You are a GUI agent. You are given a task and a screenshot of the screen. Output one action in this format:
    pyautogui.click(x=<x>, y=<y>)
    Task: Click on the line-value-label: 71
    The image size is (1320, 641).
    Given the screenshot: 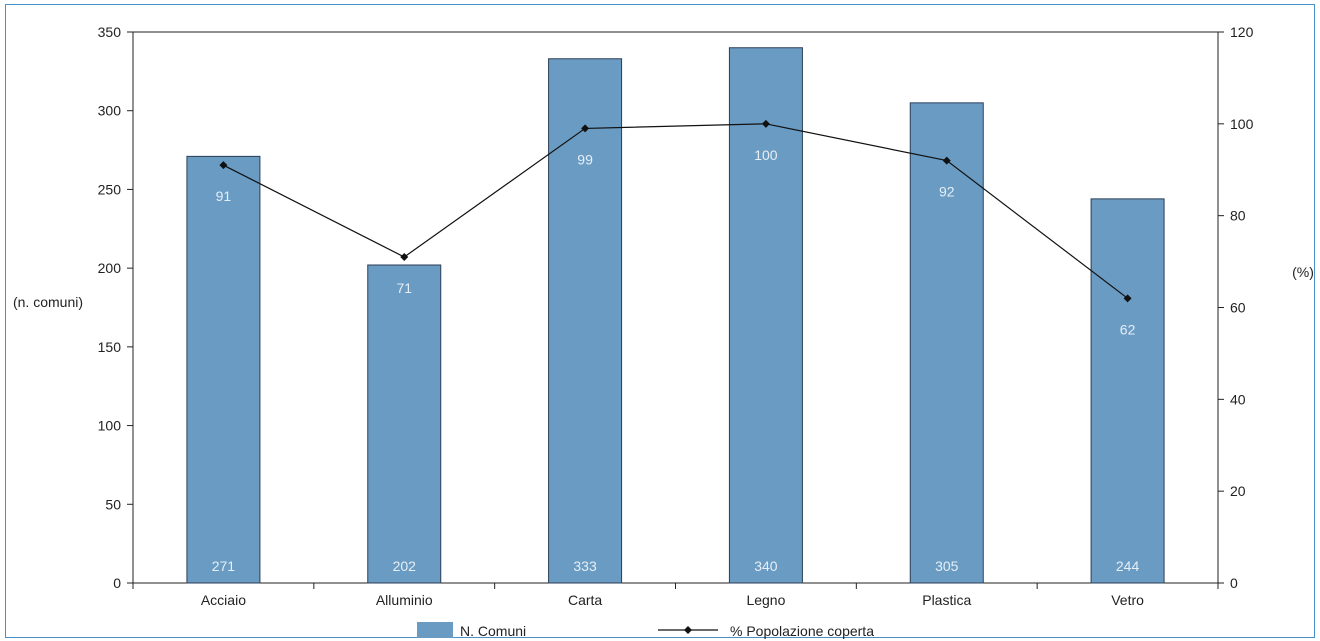 What is the action you would take?
    pyautogui.click(x=404, y=288)
    